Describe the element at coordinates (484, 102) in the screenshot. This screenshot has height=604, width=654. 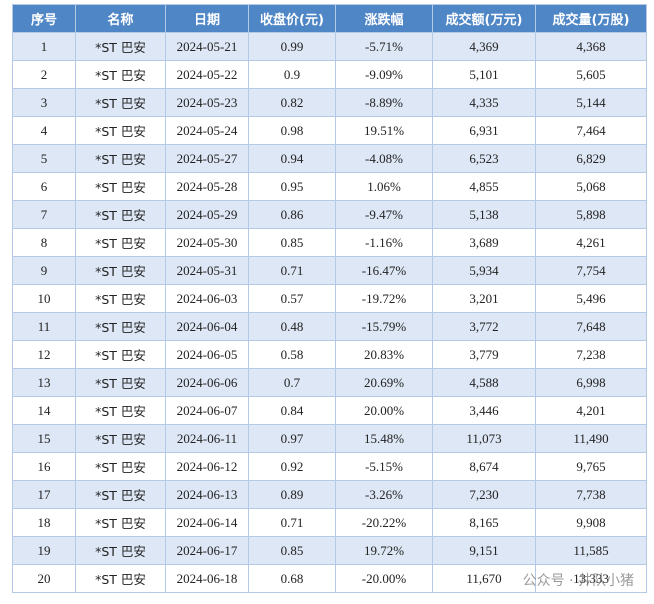
I see `table-cell: 4,335` at that location.